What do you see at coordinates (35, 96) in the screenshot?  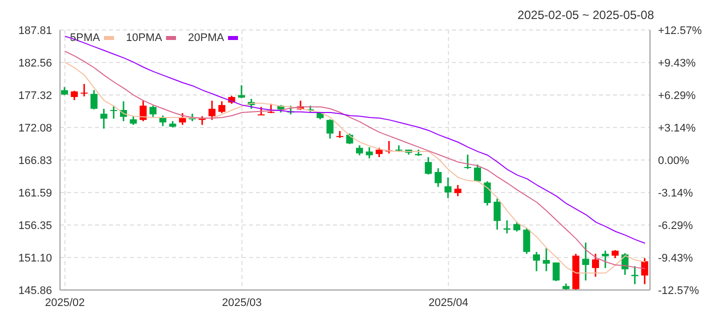 I see `y-tick-label: 177.32` at bounding box center [35, 96].